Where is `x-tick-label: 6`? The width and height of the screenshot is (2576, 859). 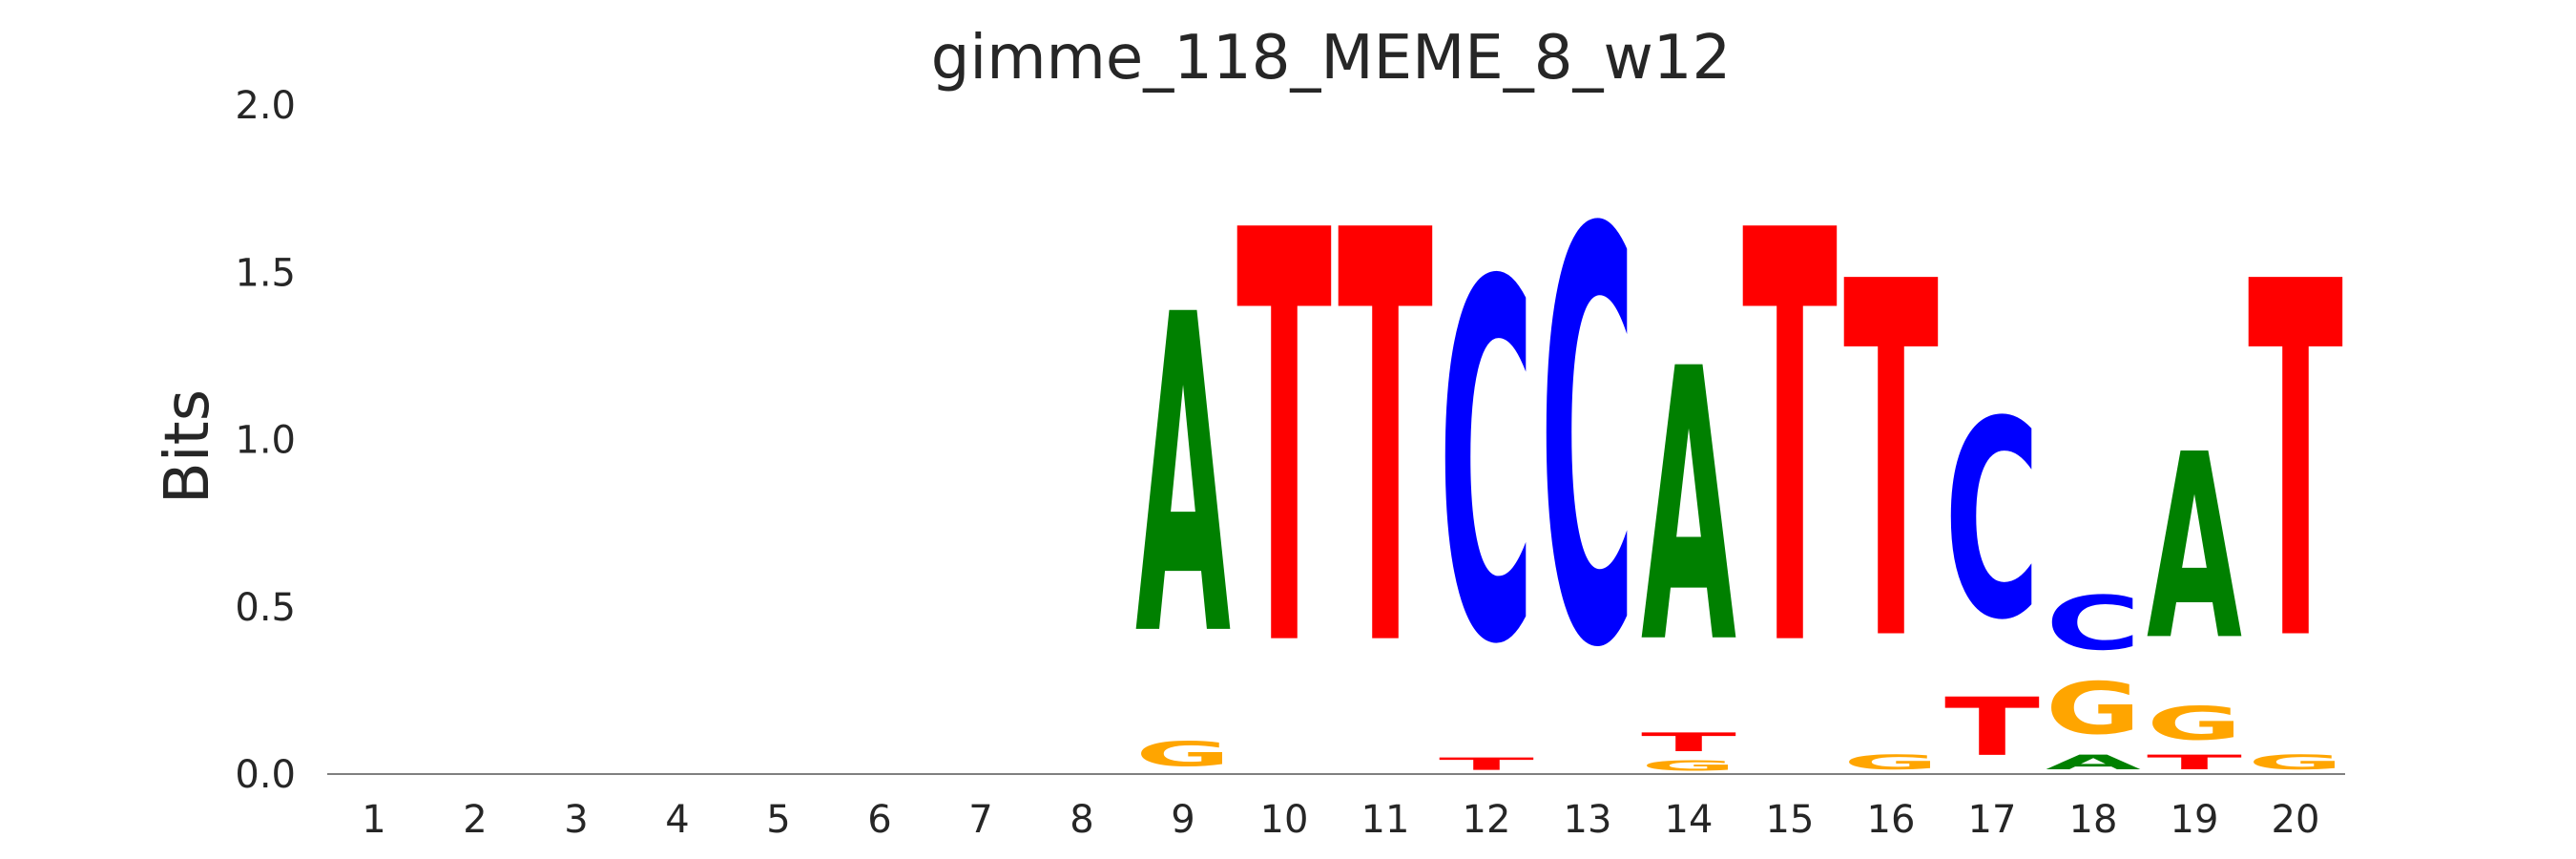 x-tick-label: 6 is located at coordinates (879, 820).